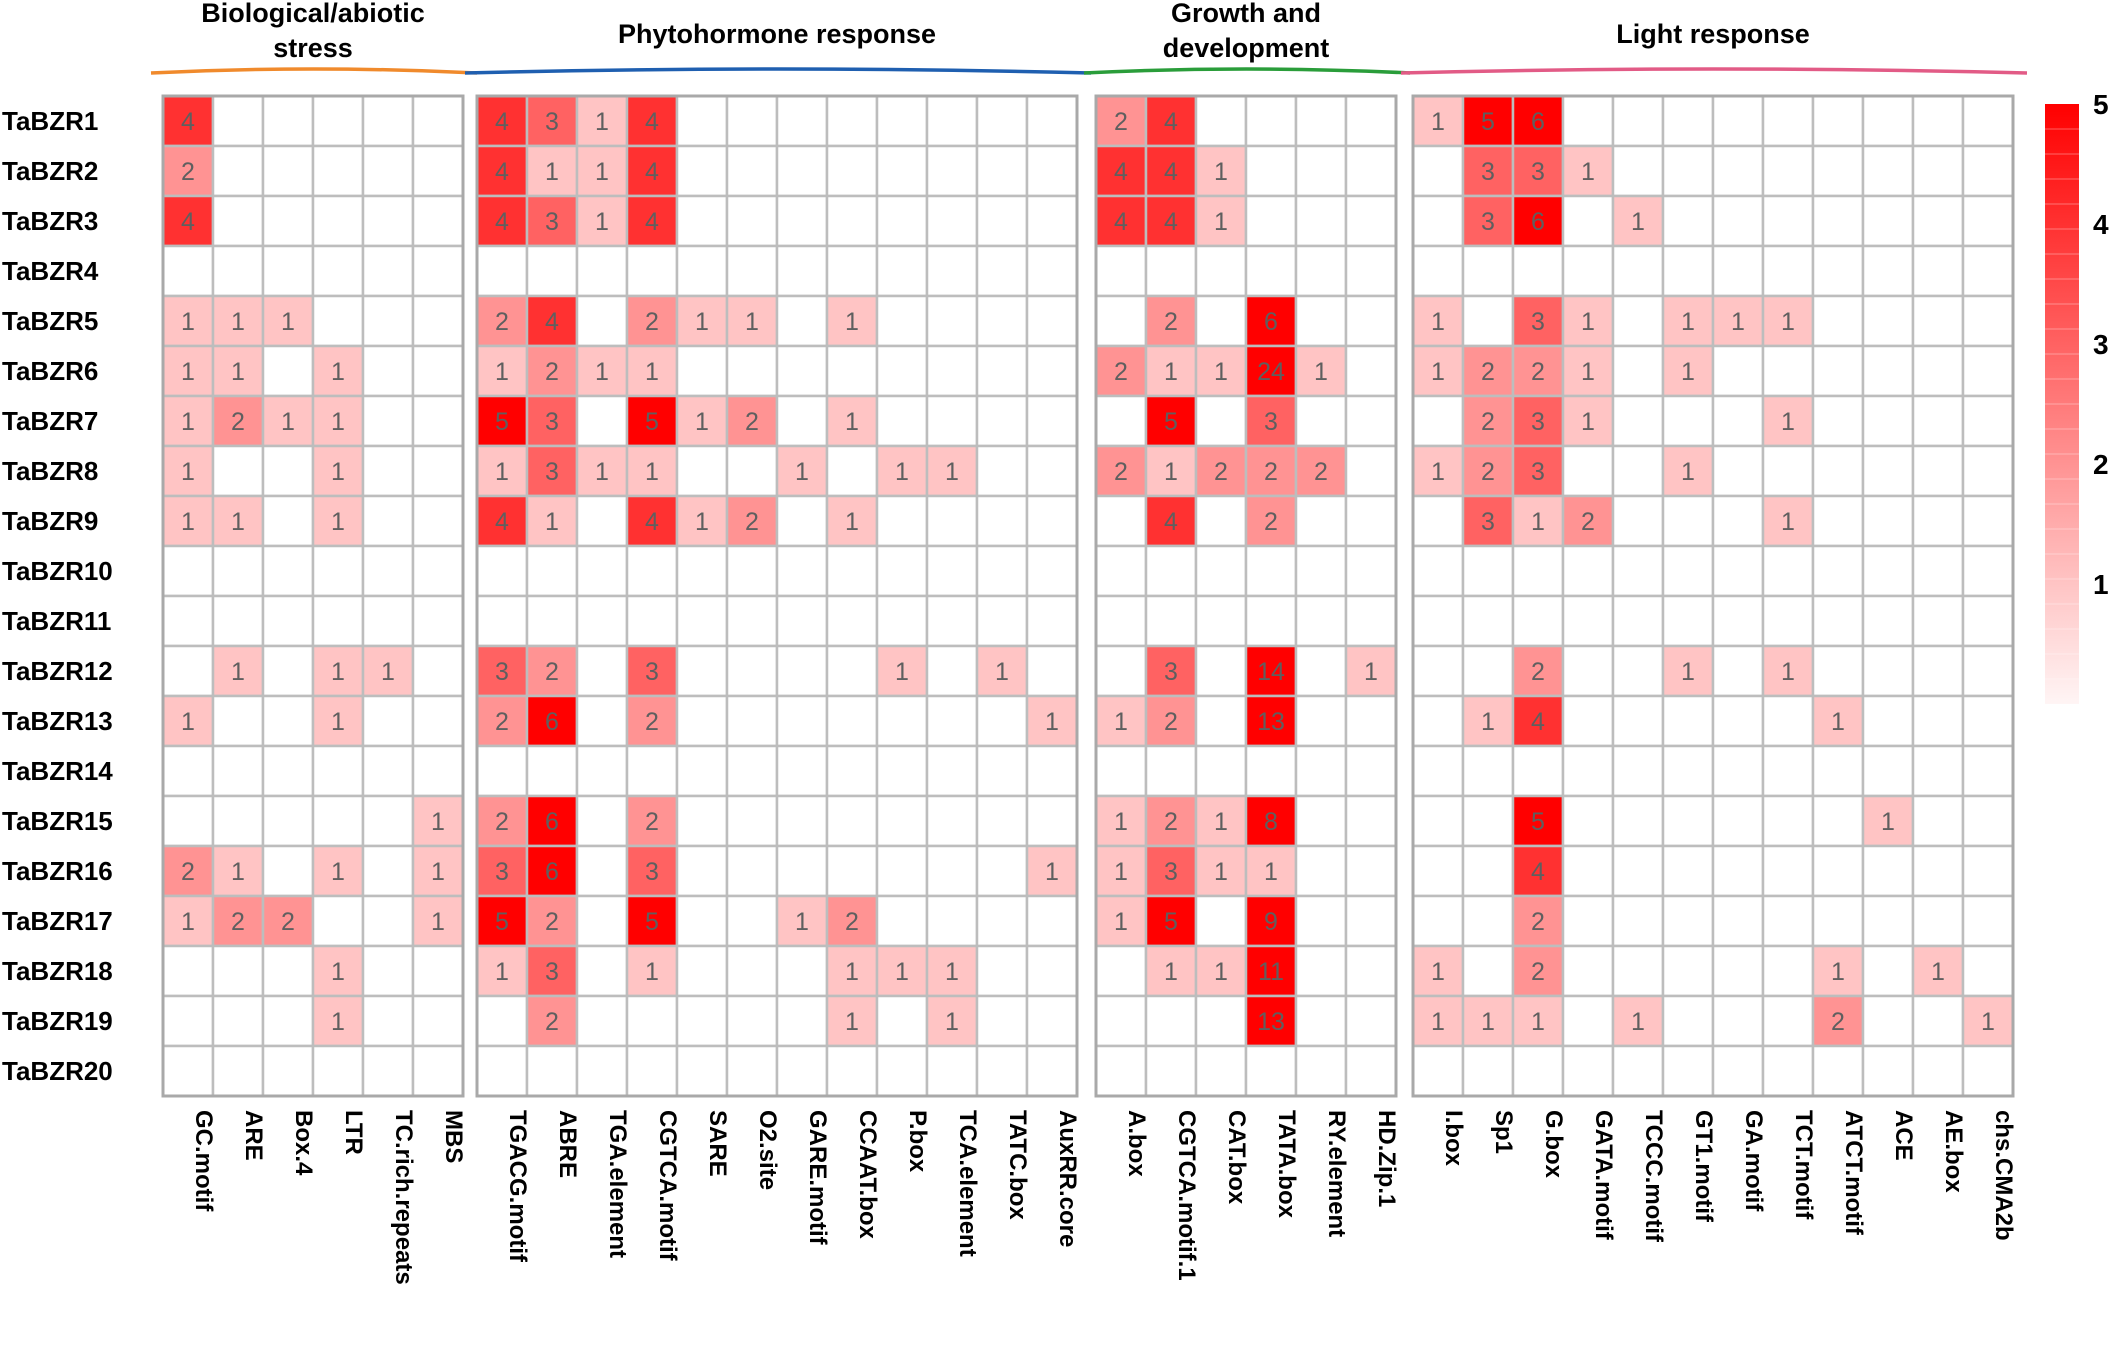  I want to click on cell-value-label: 3, so click(1538, 422).